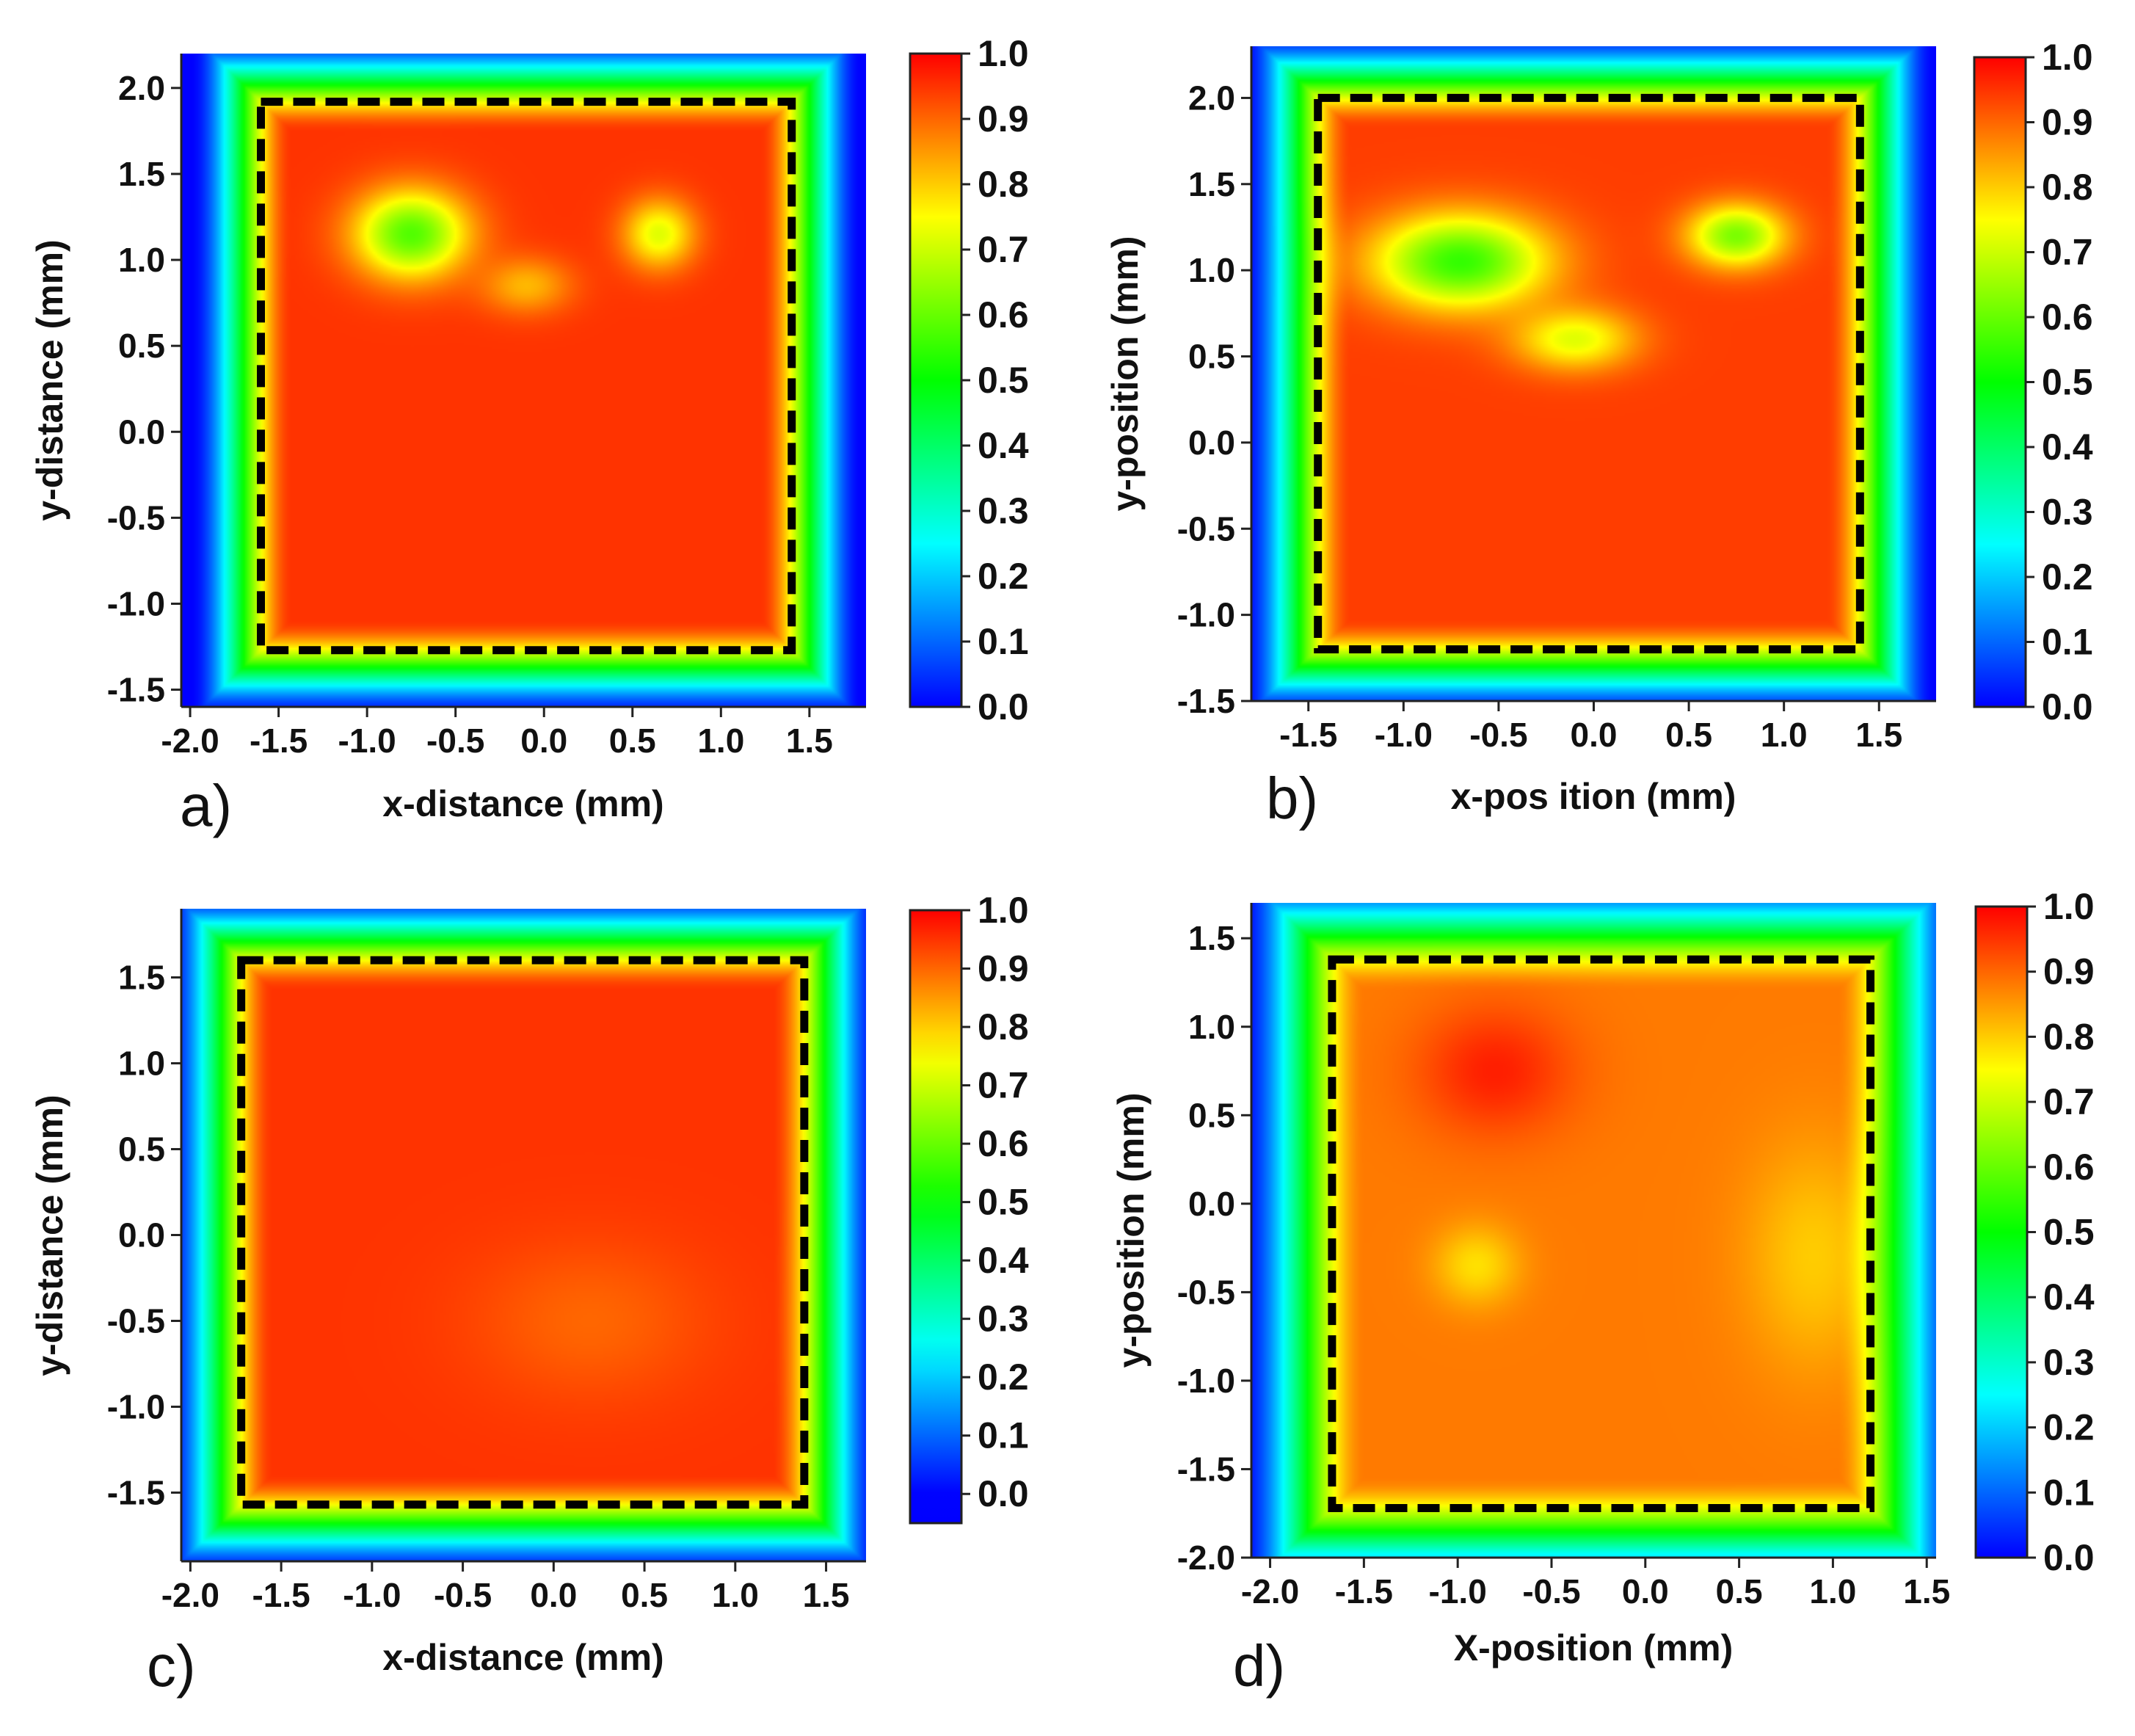  Describe the element at coordinates (1594, 1647) in the screenshot. I see `x-axis-title: X-position (mm)` at that location.